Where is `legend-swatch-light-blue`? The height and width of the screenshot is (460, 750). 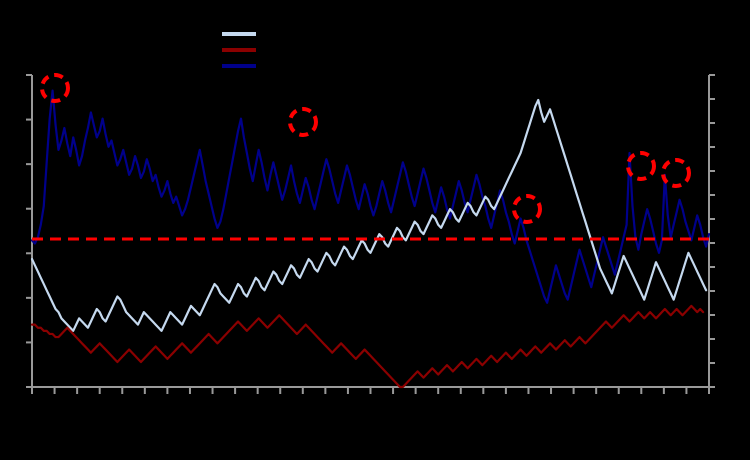
legend-swatch-light-blue is located at coordinates (239, 34).